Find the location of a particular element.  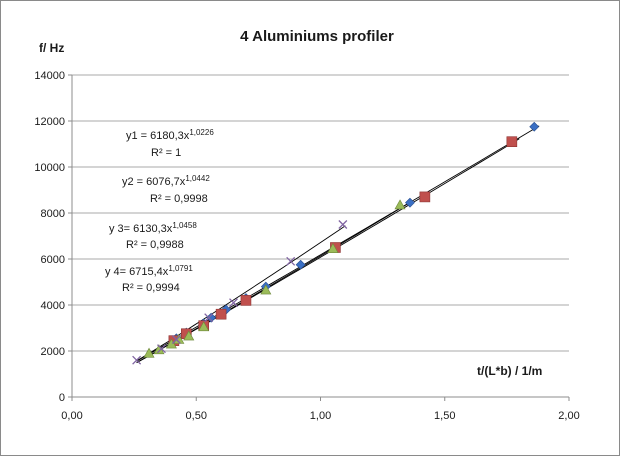

y-tick-label: 0 is located at coordinates (62, 398).